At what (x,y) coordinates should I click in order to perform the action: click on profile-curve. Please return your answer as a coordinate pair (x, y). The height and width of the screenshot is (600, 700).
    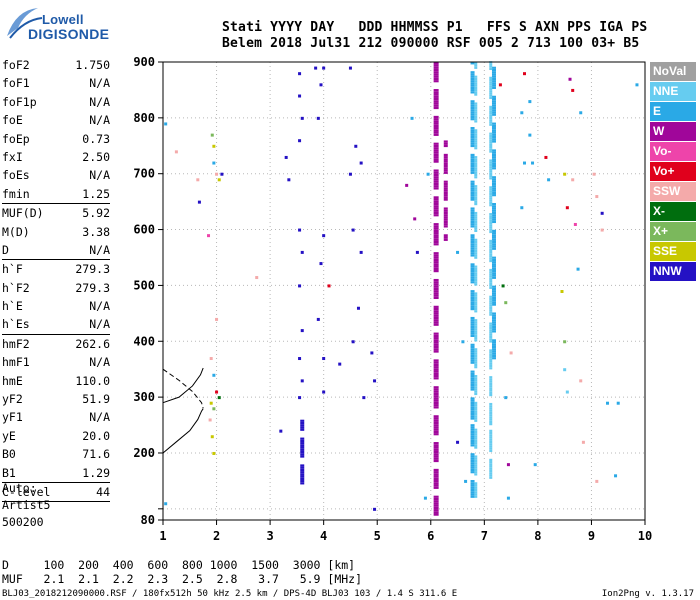
    Looking at the image, I should click on (183, 431).